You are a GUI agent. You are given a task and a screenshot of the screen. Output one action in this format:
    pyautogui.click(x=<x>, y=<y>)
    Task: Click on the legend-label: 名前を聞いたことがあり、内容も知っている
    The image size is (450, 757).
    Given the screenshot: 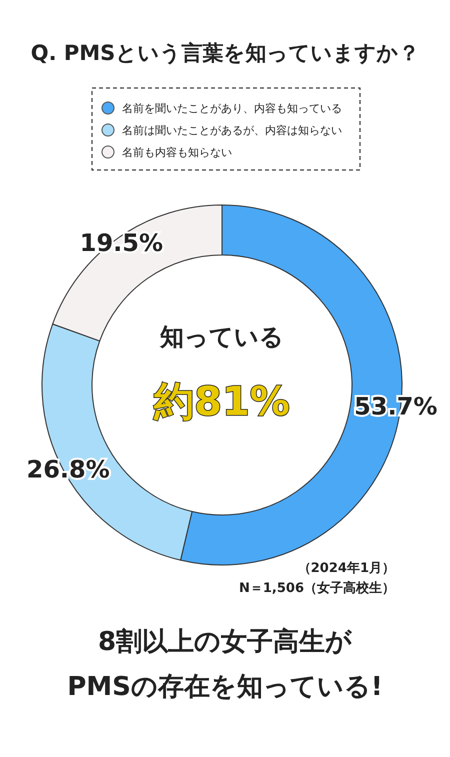 What is the action you would take?
    pyautogui.click(x=232, y=108)
    